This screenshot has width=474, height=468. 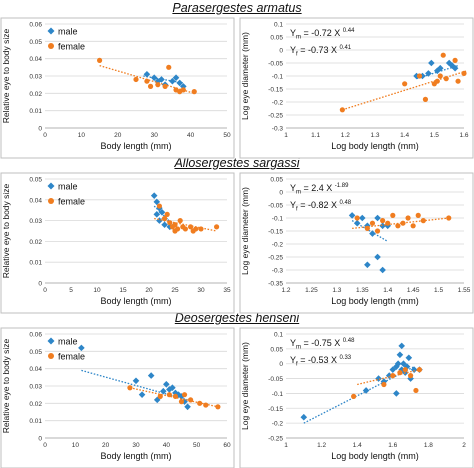 I want to click on series-male, so click(x=134, y=377).